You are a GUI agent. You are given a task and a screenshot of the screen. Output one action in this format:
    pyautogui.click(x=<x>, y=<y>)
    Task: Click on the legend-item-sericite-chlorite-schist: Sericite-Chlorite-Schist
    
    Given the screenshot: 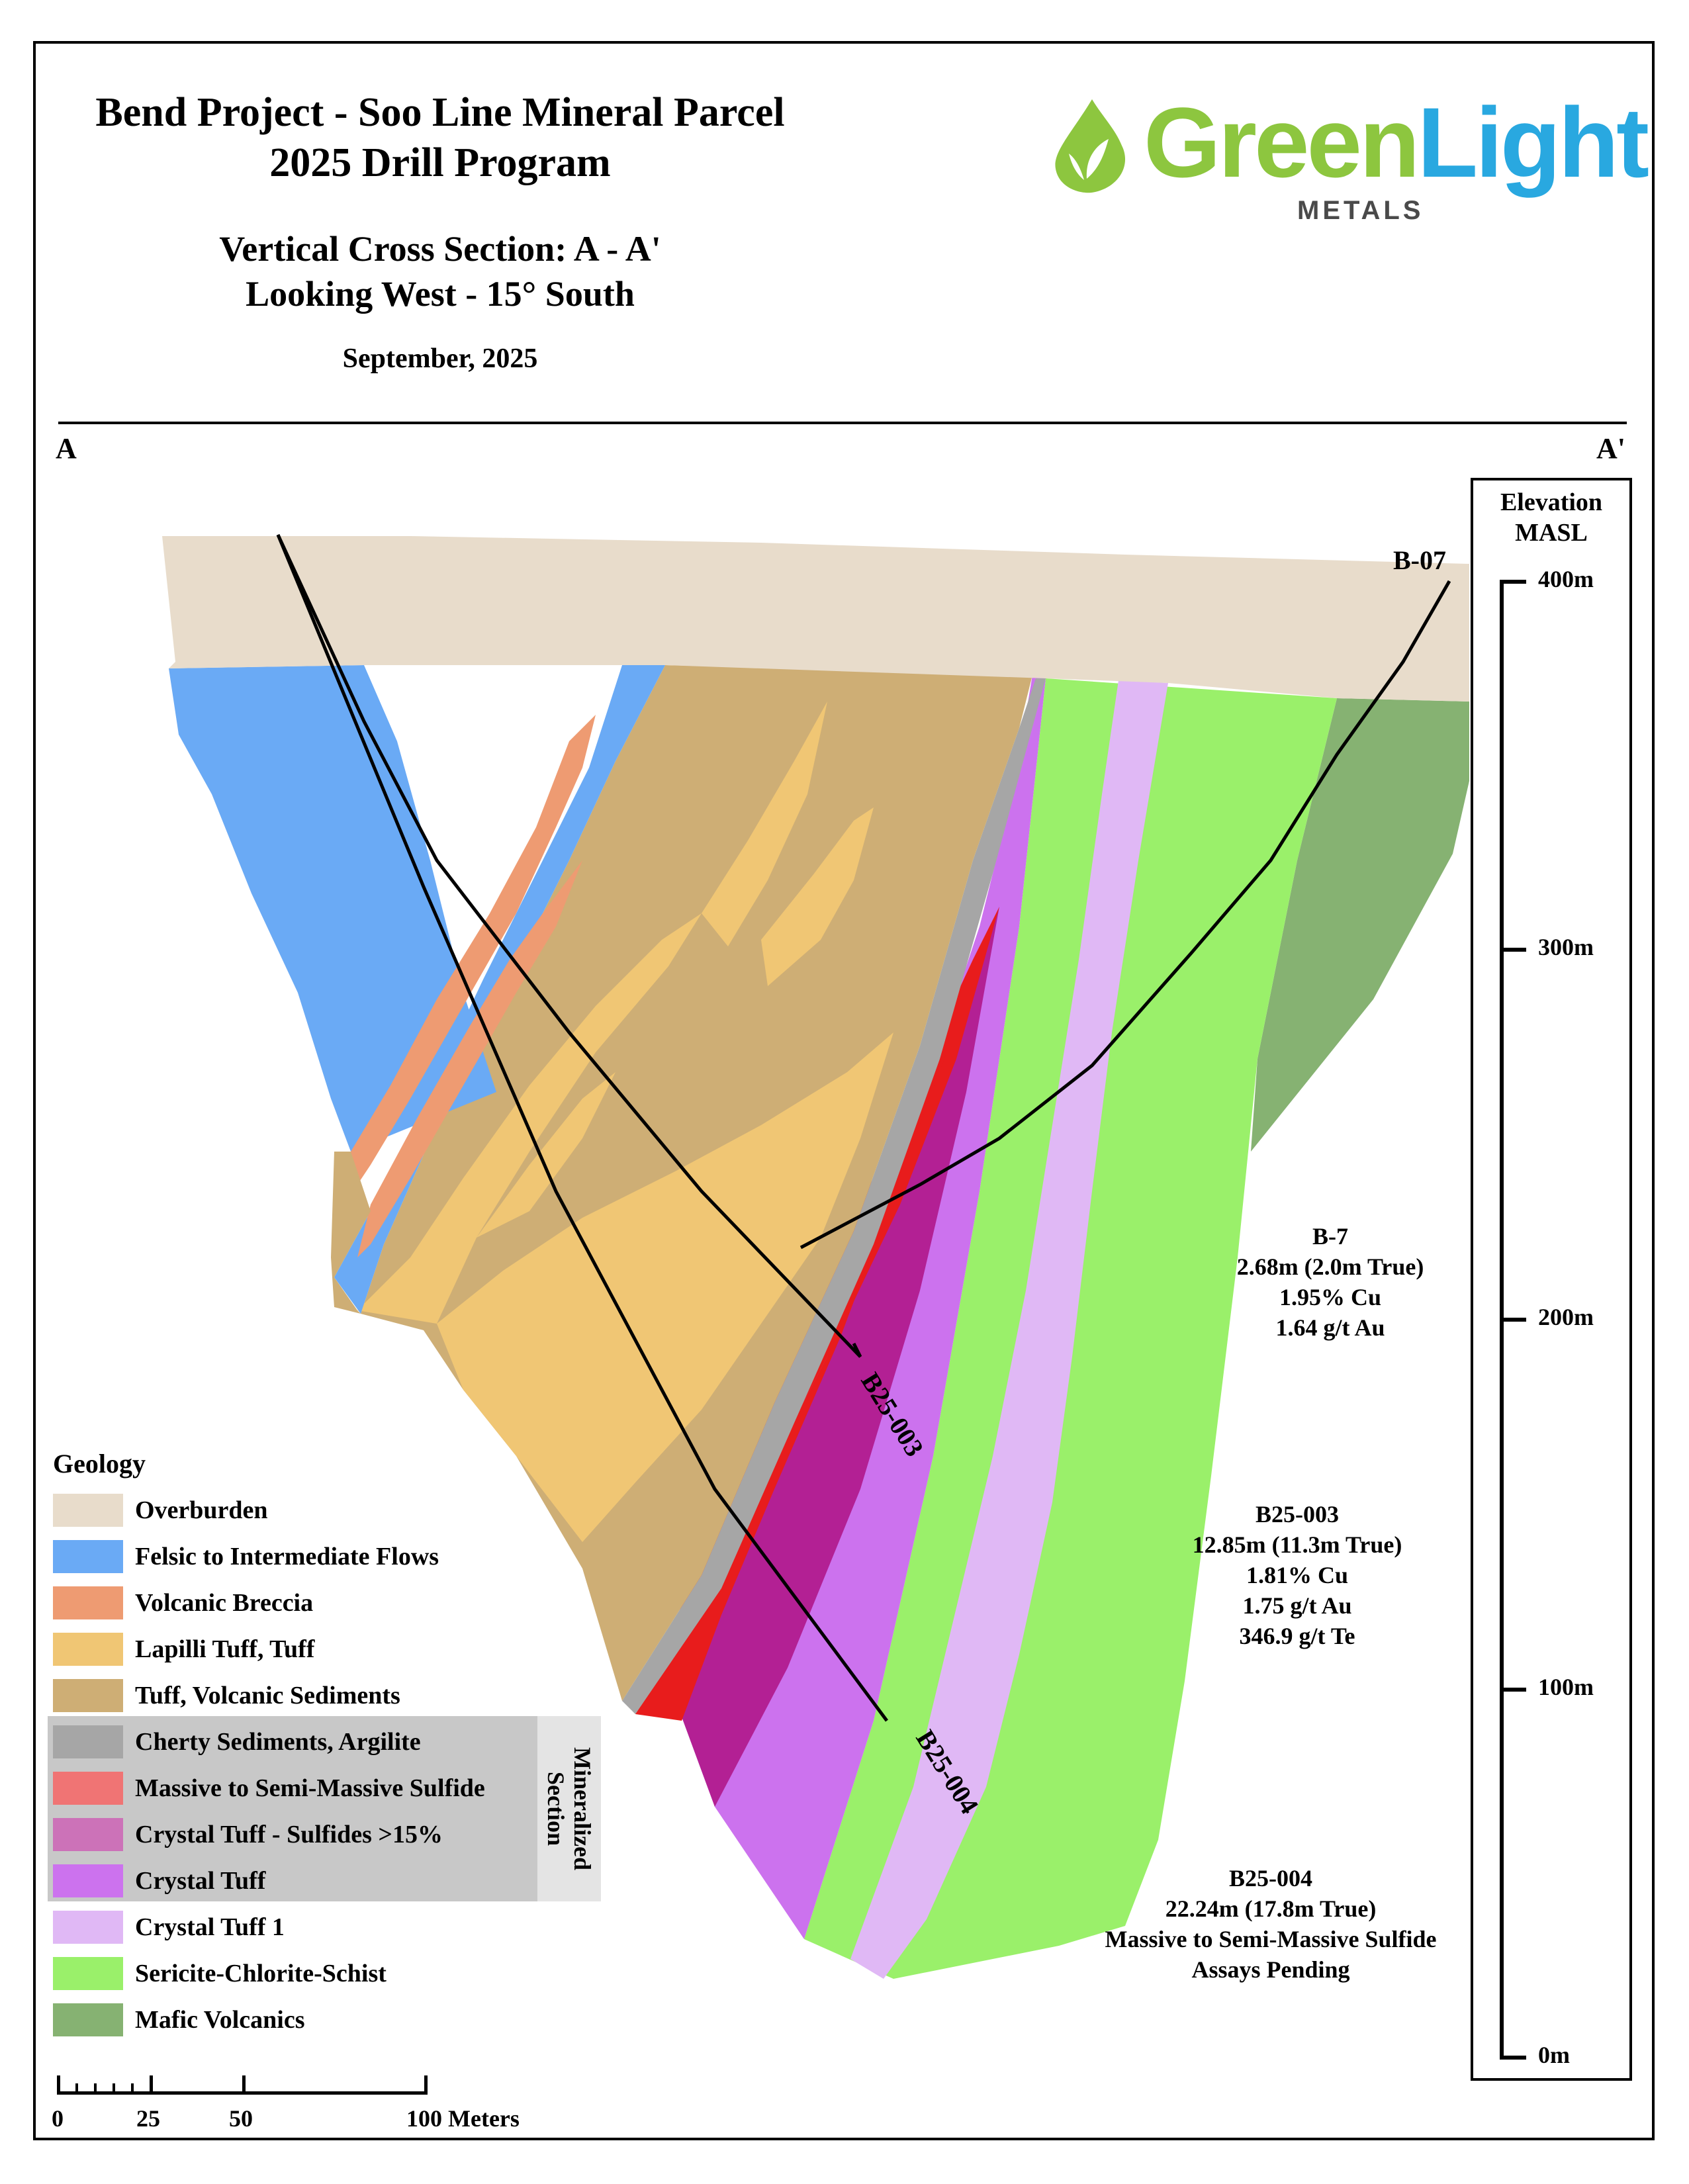 What is the action you would take?
    pyautogui.click(x=220, y=1974)
    